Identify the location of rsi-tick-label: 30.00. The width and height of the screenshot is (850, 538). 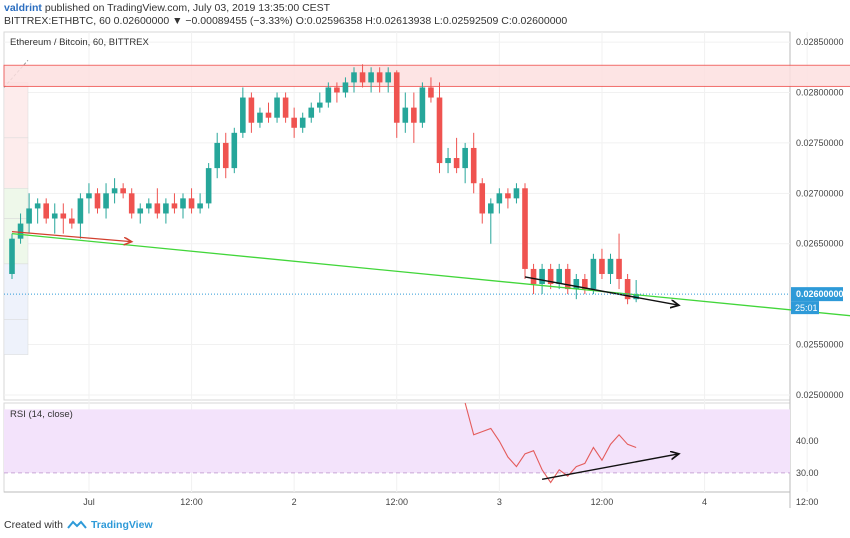
(807, 473).